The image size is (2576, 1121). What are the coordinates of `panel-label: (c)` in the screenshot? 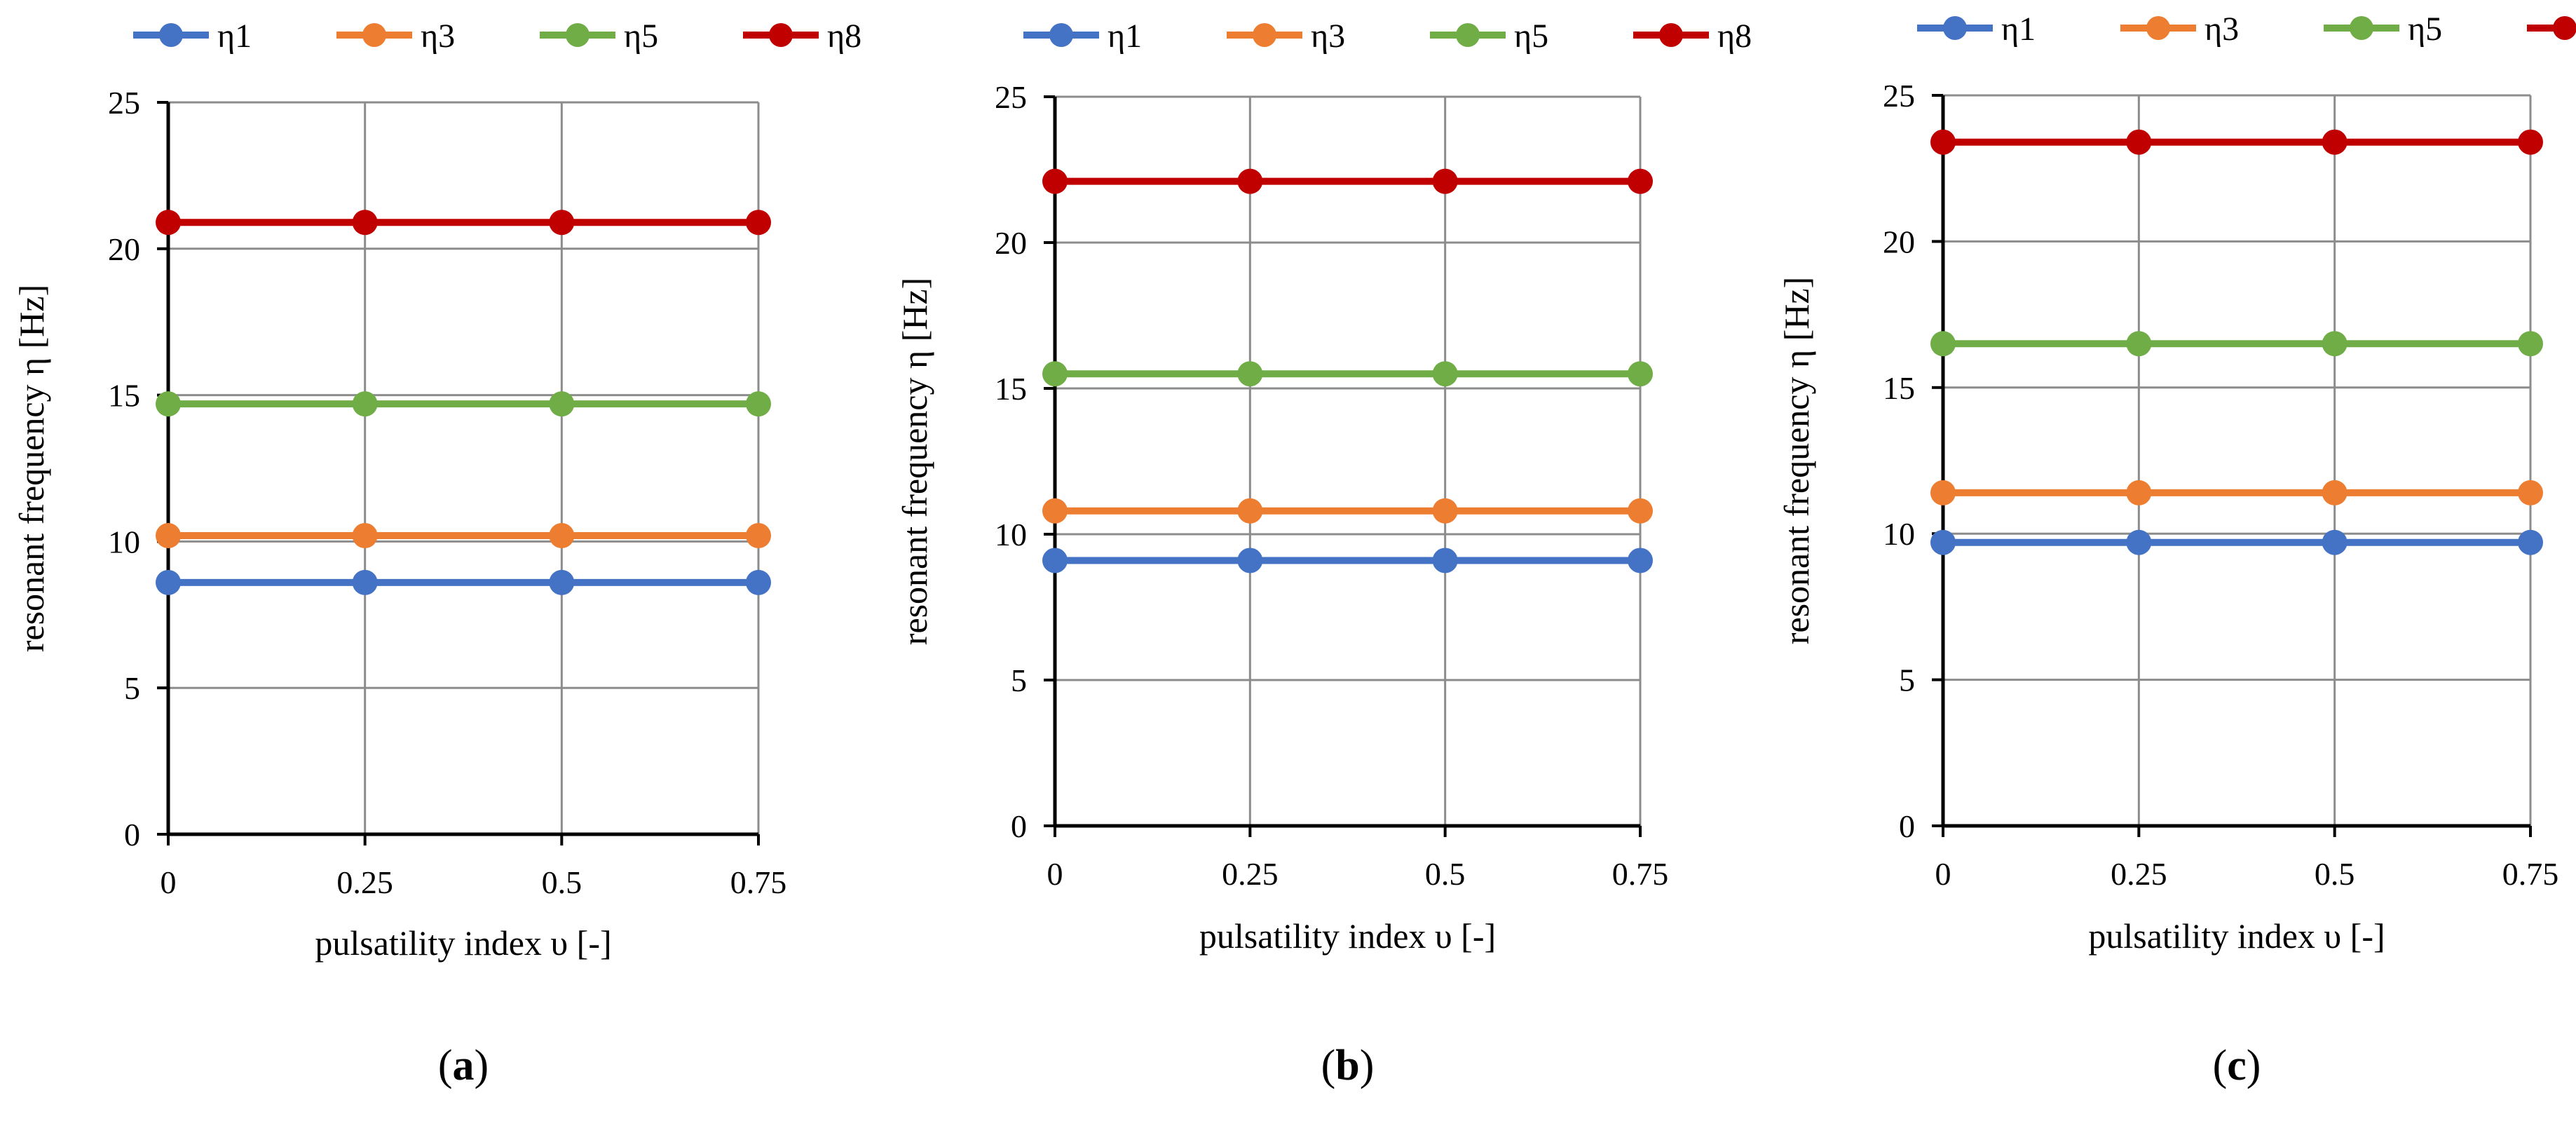 It's located at (2237, 1065).